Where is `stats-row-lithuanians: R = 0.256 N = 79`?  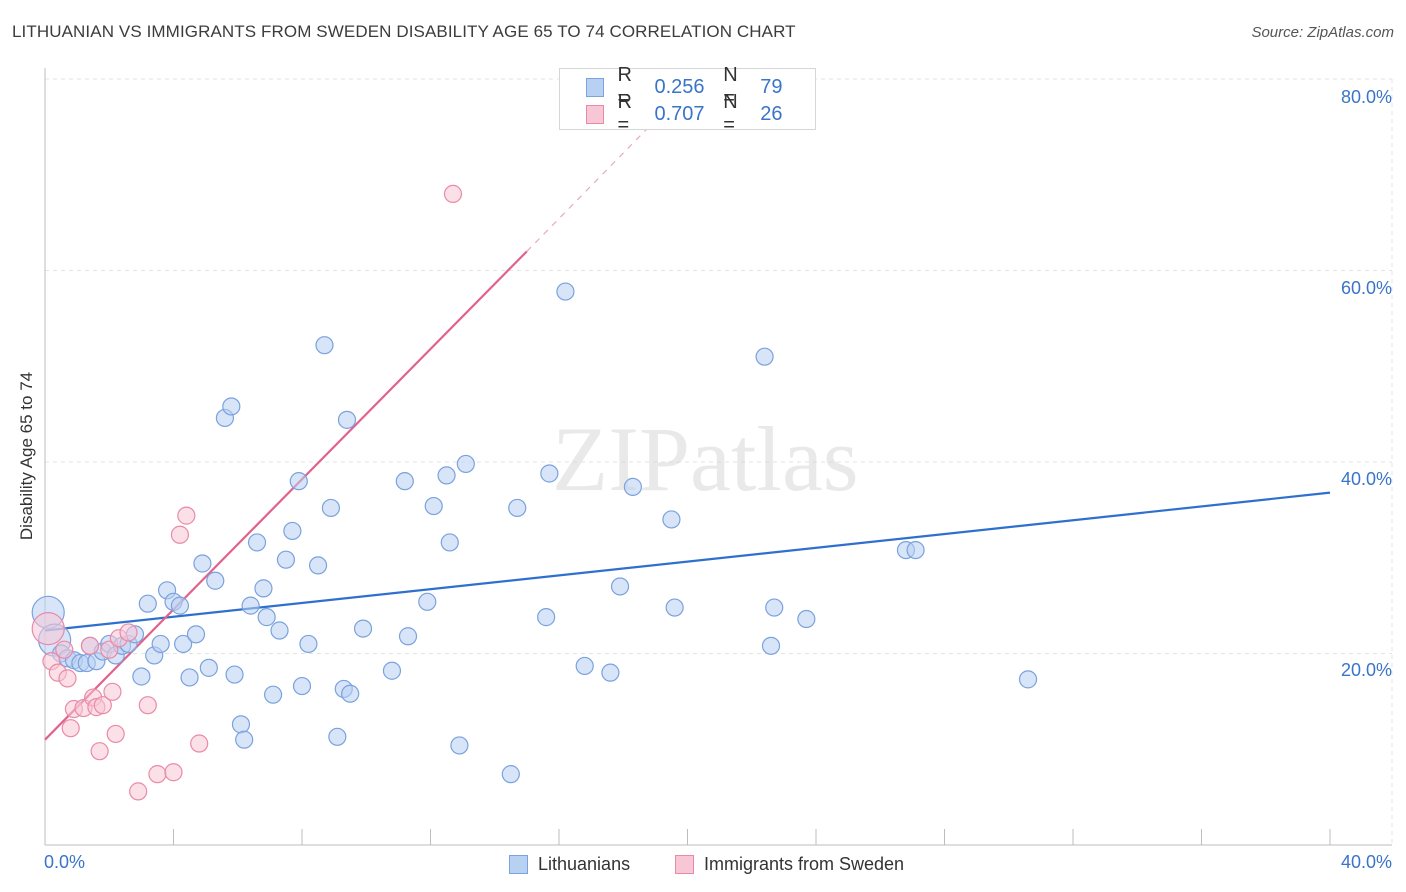 stats-row-lithuanians: R = 0.256 N = 79 is located at coordinates (700, 86).